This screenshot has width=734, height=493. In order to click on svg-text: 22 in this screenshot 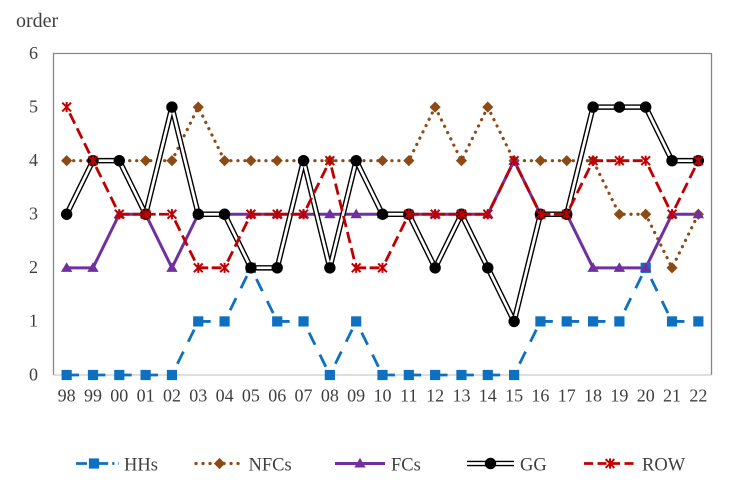, I will do `click(698, 396)`.